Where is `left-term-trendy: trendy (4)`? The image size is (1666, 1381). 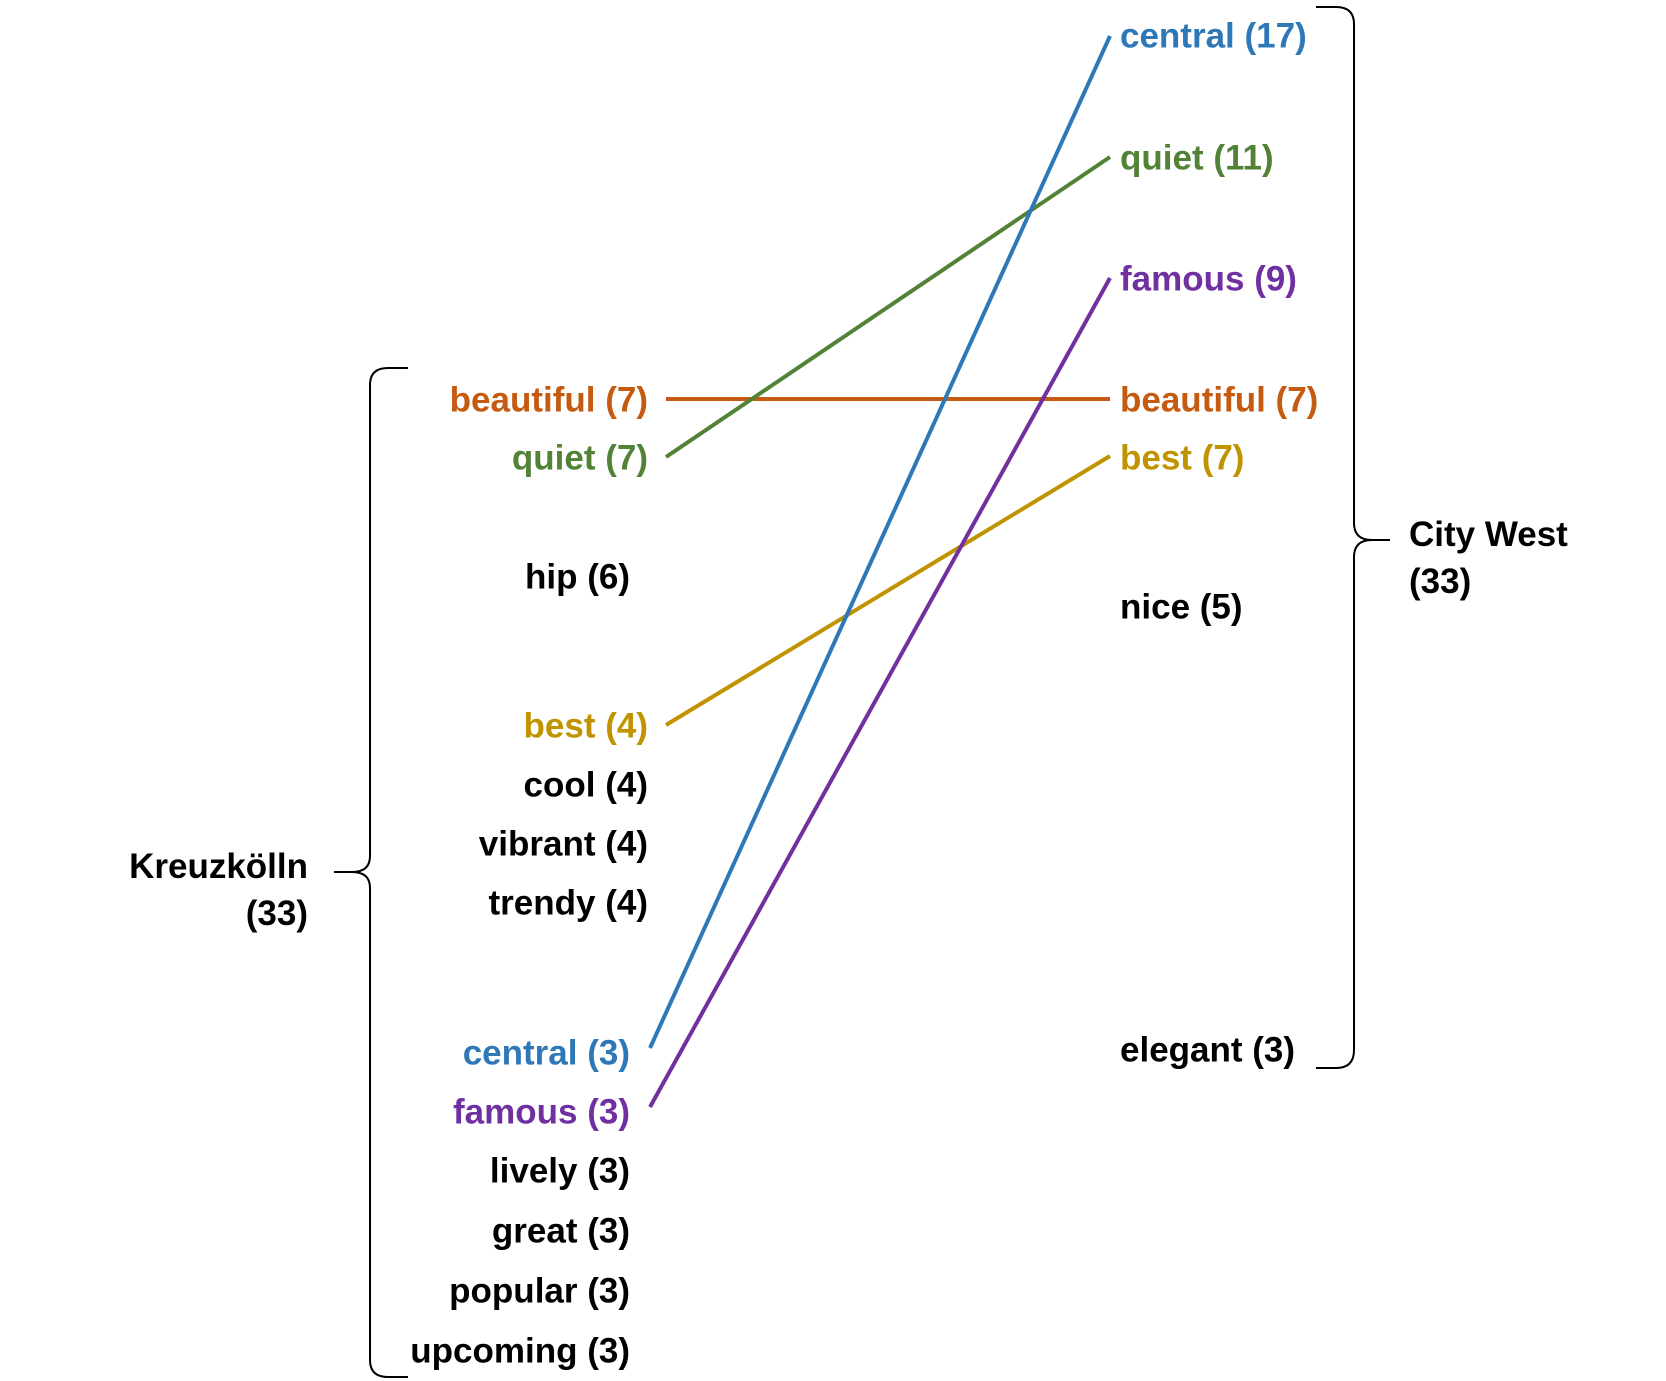 left-term-trendy: trendy (4) is located at coordinates (568, 902).